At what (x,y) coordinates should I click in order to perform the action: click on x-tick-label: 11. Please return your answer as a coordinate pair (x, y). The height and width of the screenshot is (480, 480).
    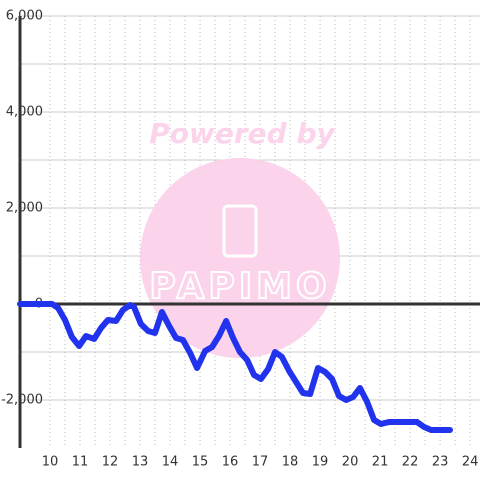
    Looking at the image, I should click on (80, 462).